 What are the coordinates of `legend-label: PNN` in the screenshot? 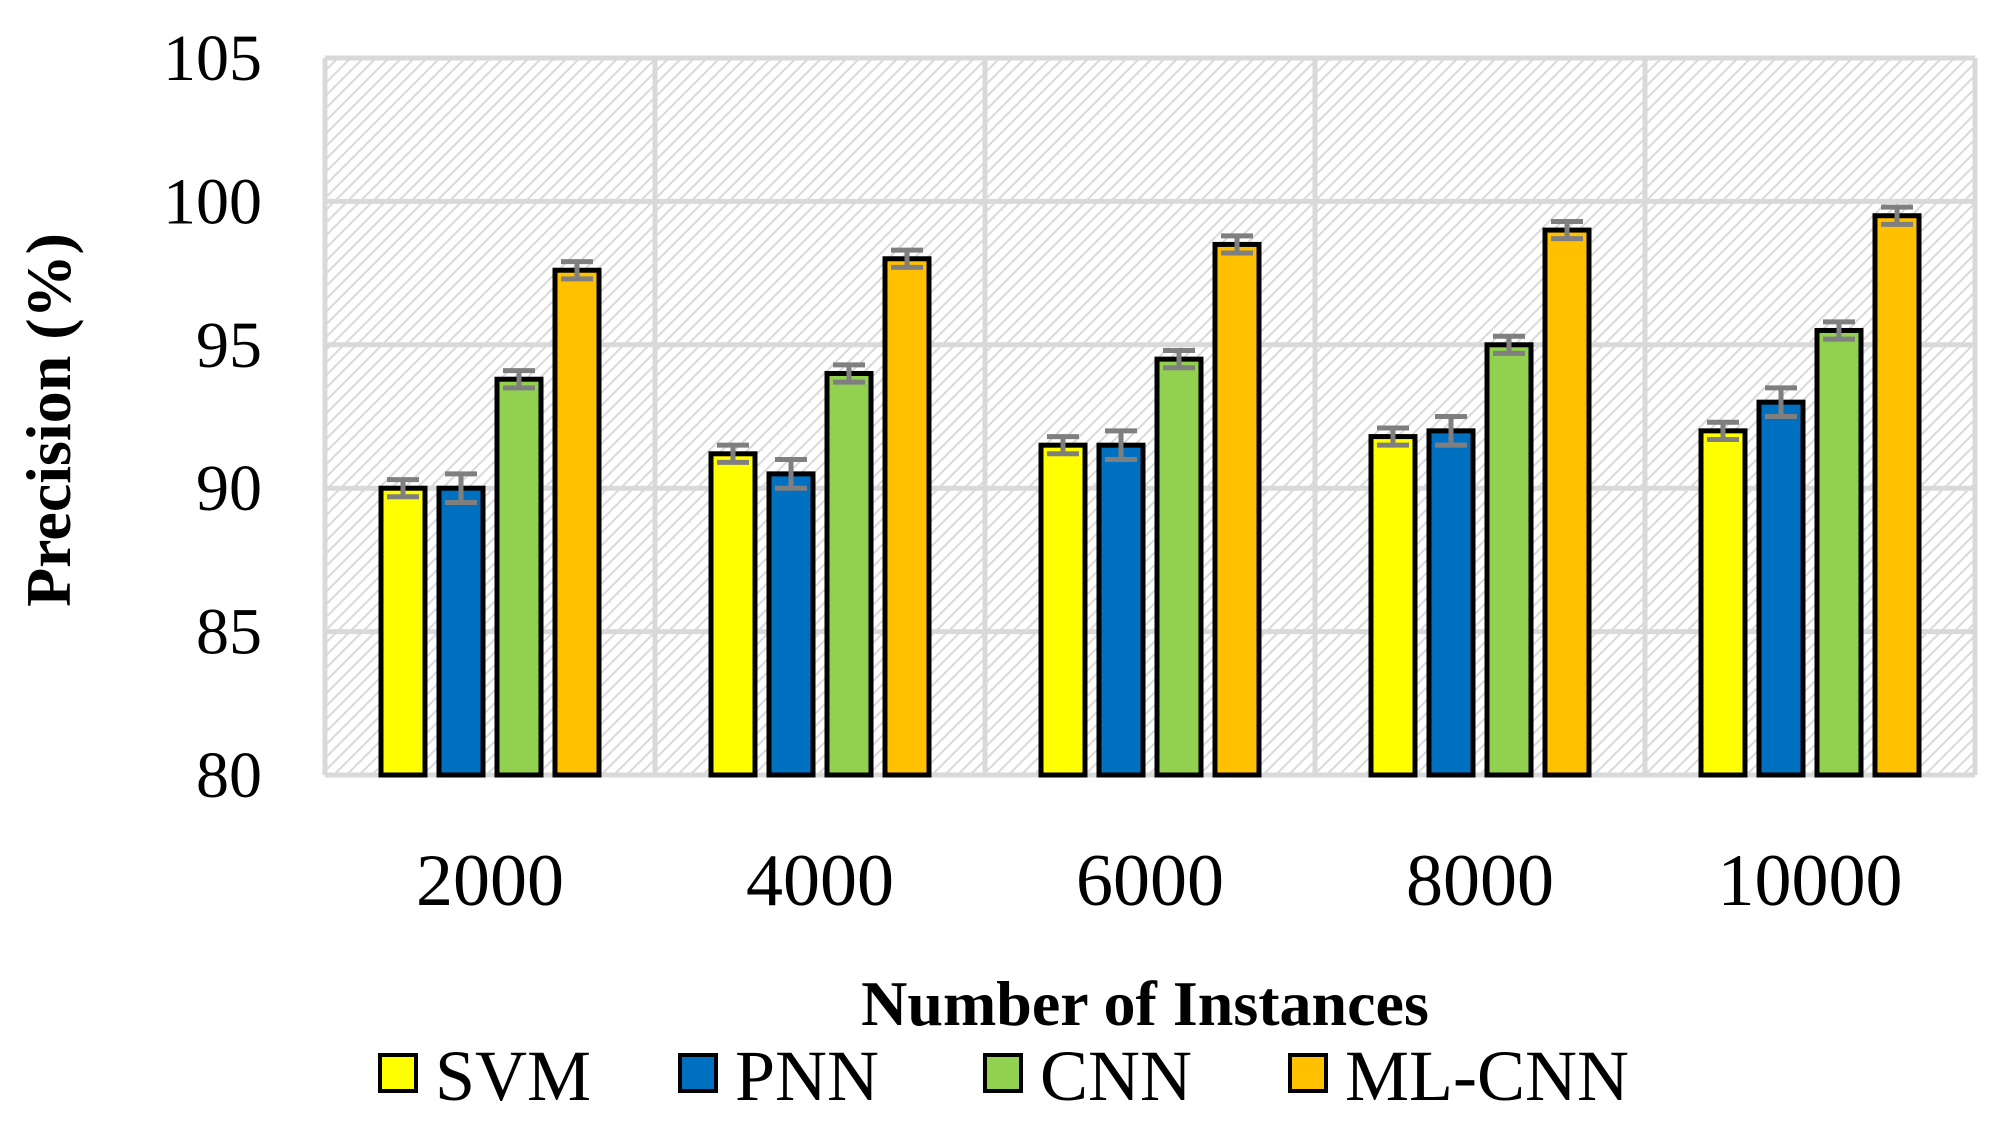 It's located at (807, 1076).